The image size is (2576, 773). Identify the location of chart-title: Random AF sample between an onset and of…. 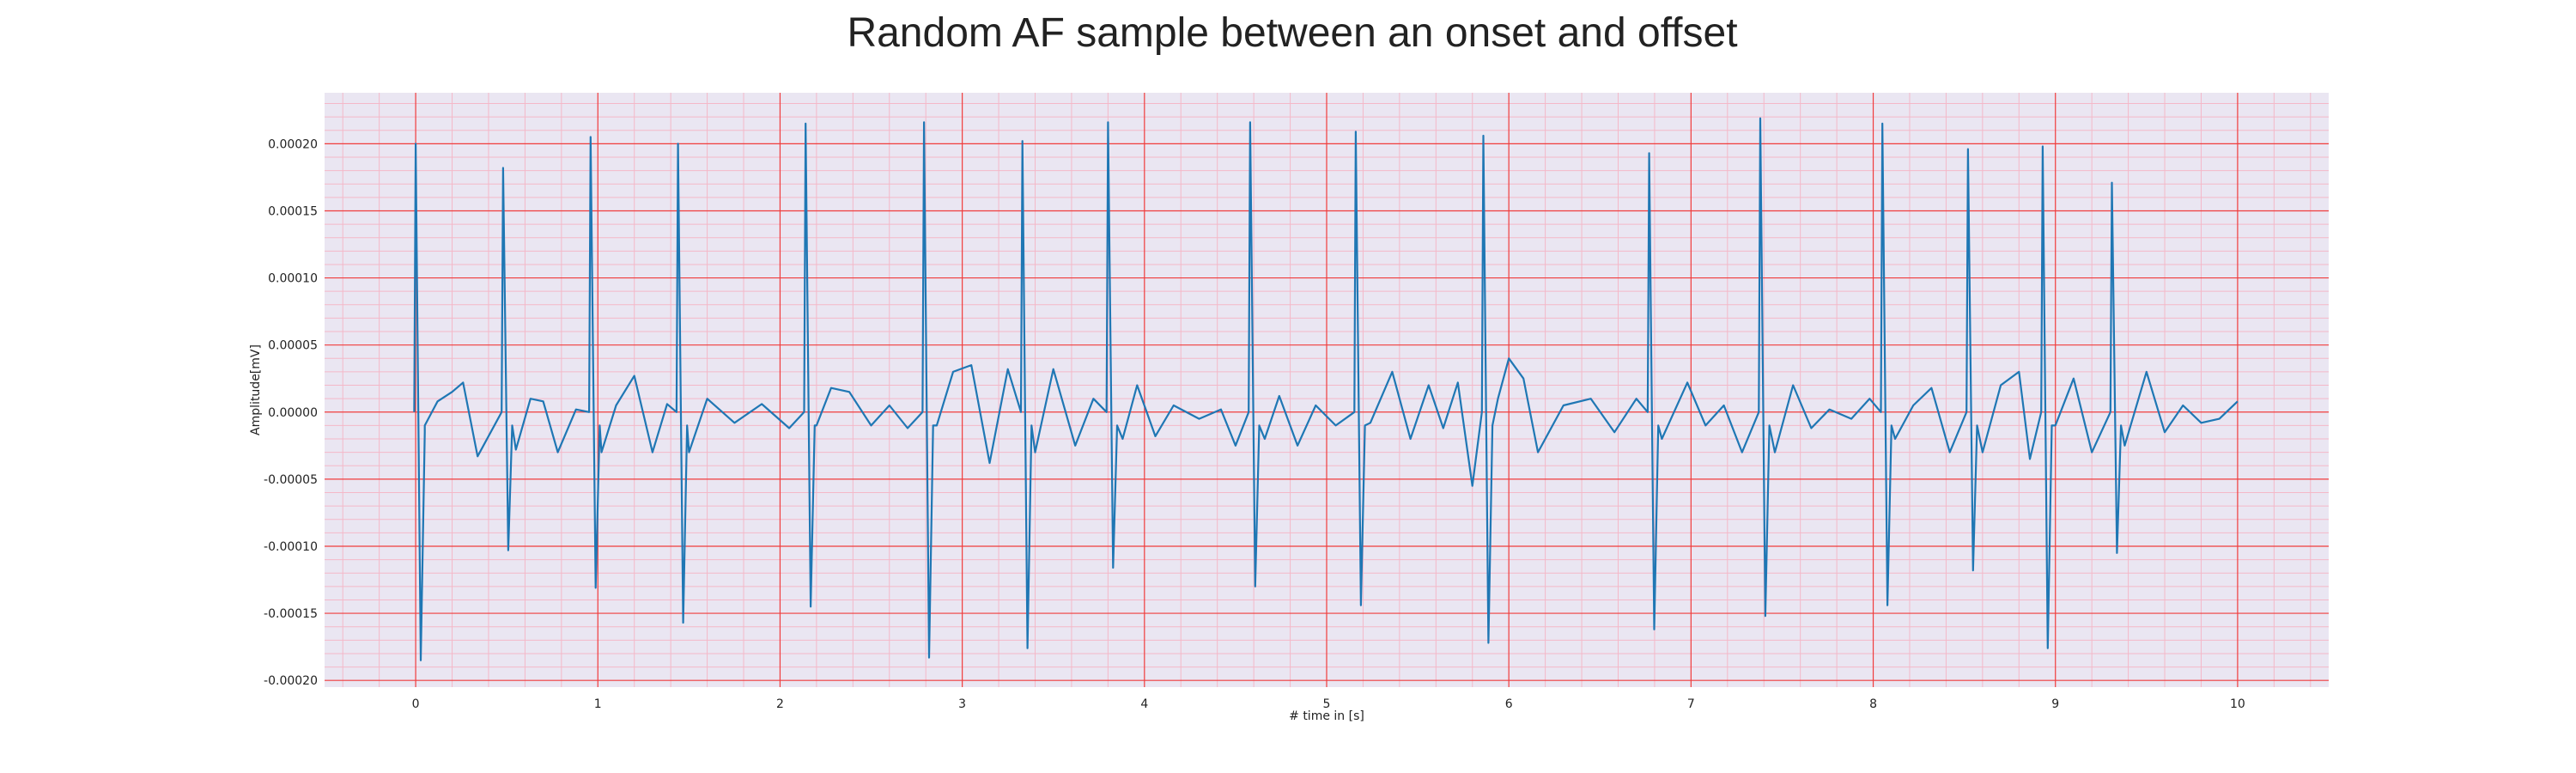
(1292, 33).